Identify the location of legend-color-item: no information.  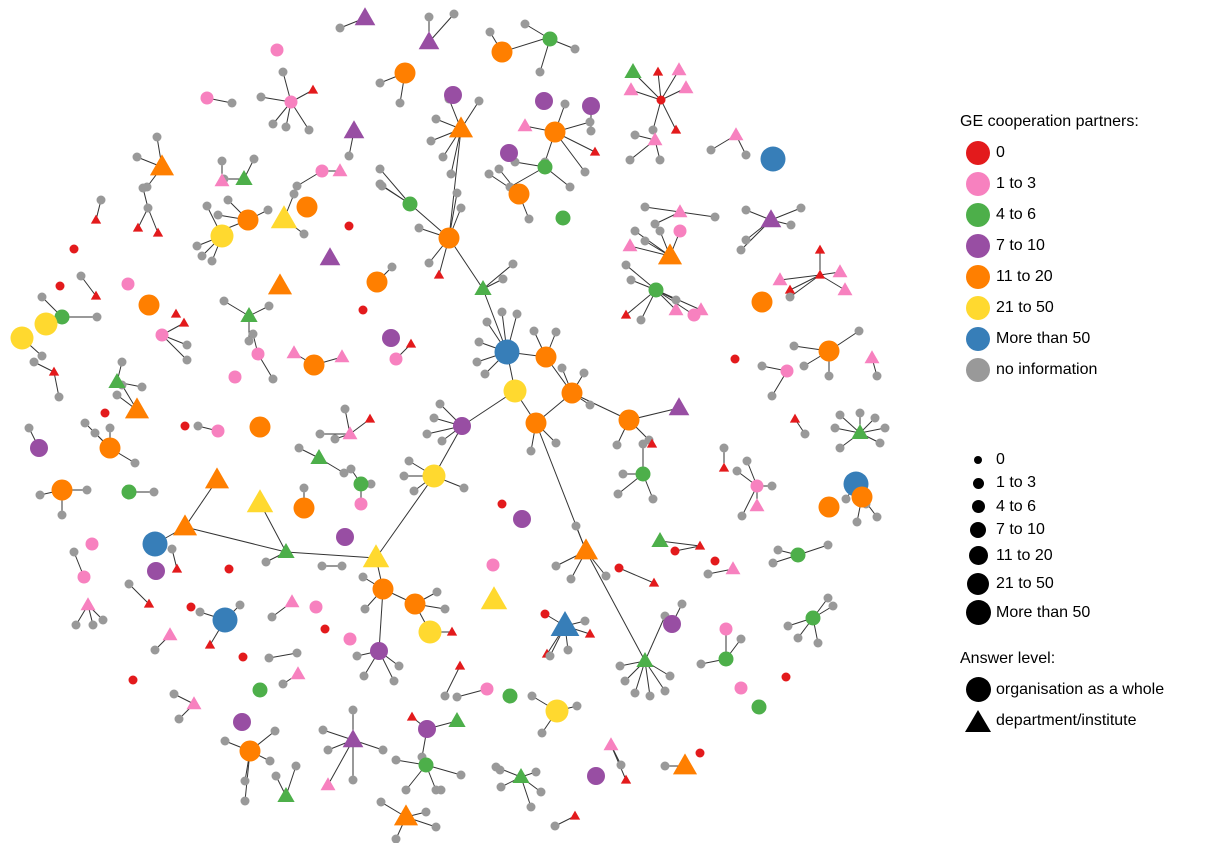
(1049, 369).